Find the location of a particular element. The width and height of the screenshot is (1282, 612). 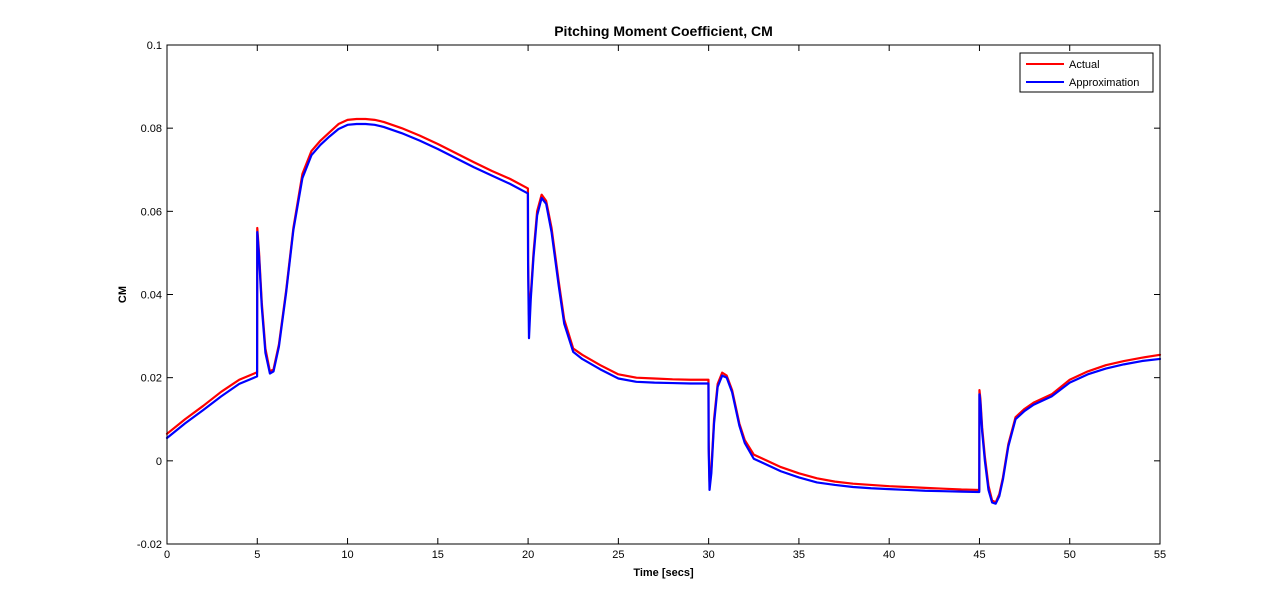

legend: Actual Approximation is located at coordinates (1086, 72).